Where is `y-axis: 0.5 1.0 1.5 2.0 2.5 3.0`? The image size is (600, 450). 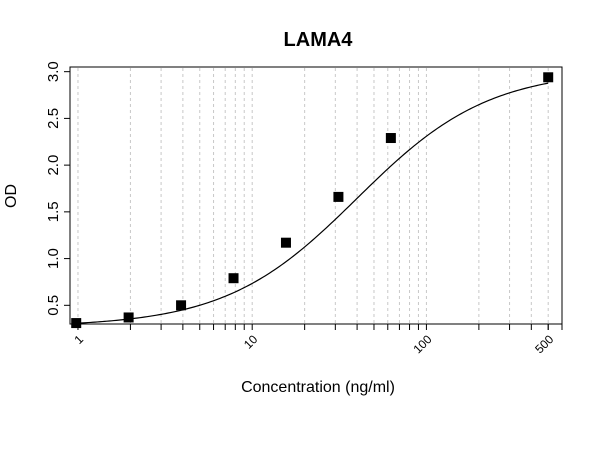 y-axis: 0.5 1.0 1.5 2.0 2.5 3.0 is located at coordinates (57, 188).